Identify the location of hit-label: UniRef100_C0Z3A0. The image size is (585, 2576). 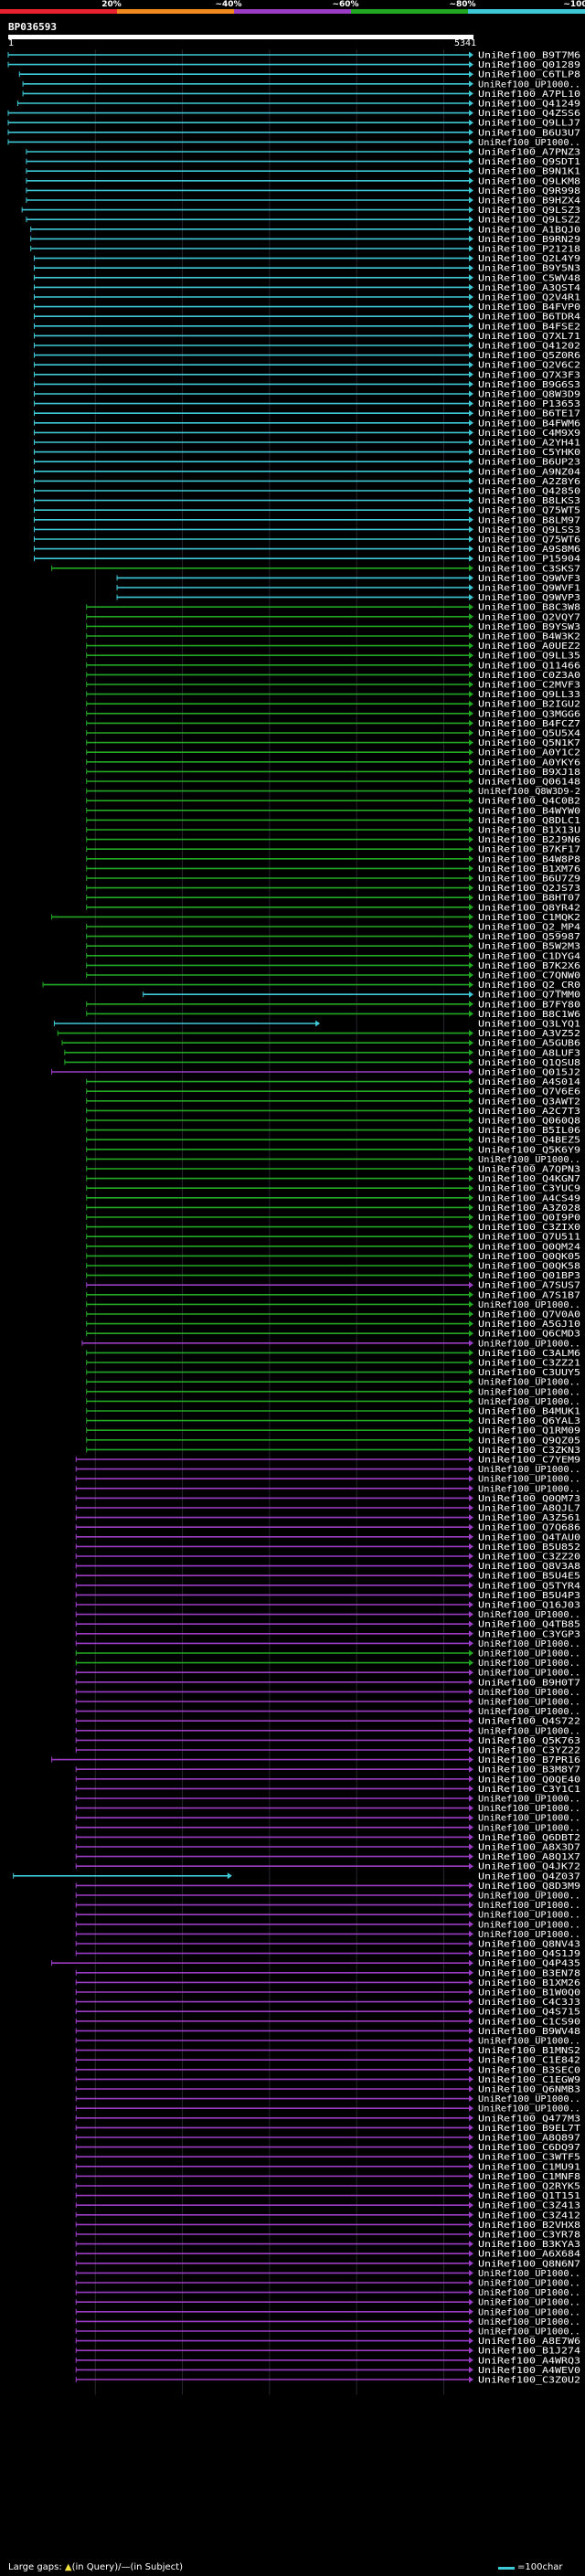
(529, 676).